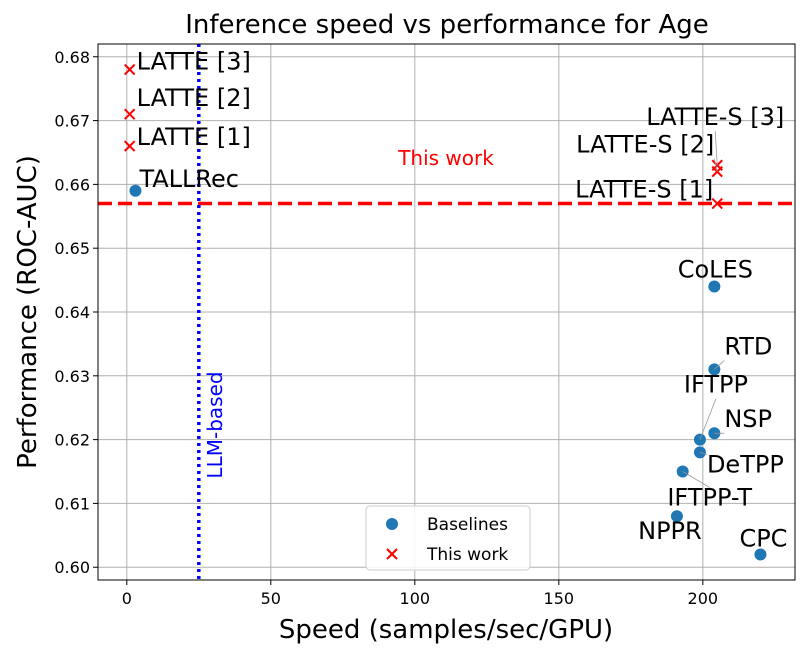  I want to click on legend-label: This work, so click(467, 555).